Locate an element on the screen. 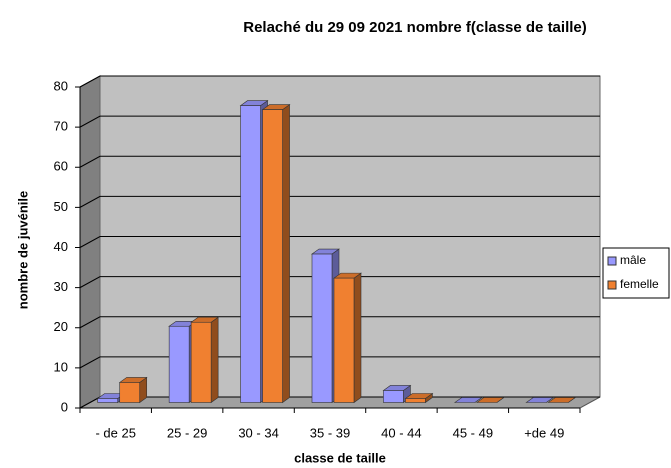 Image resolution: width=671 pixels, height=468 pixels. y-tick-label: 50 is located at coordinates (61, 206).